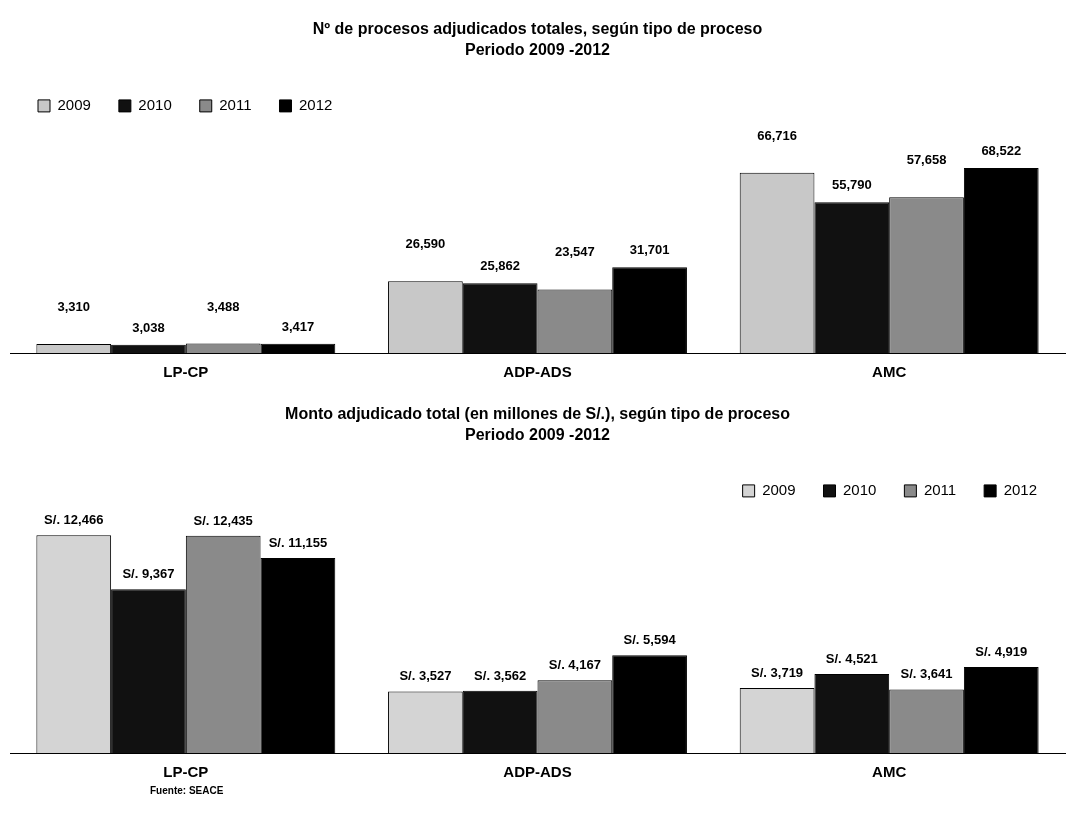  What do you see at coordinates (223, 306) in the screenshot?
I see `data-label: 3,488` at bounding box center [223, 306].